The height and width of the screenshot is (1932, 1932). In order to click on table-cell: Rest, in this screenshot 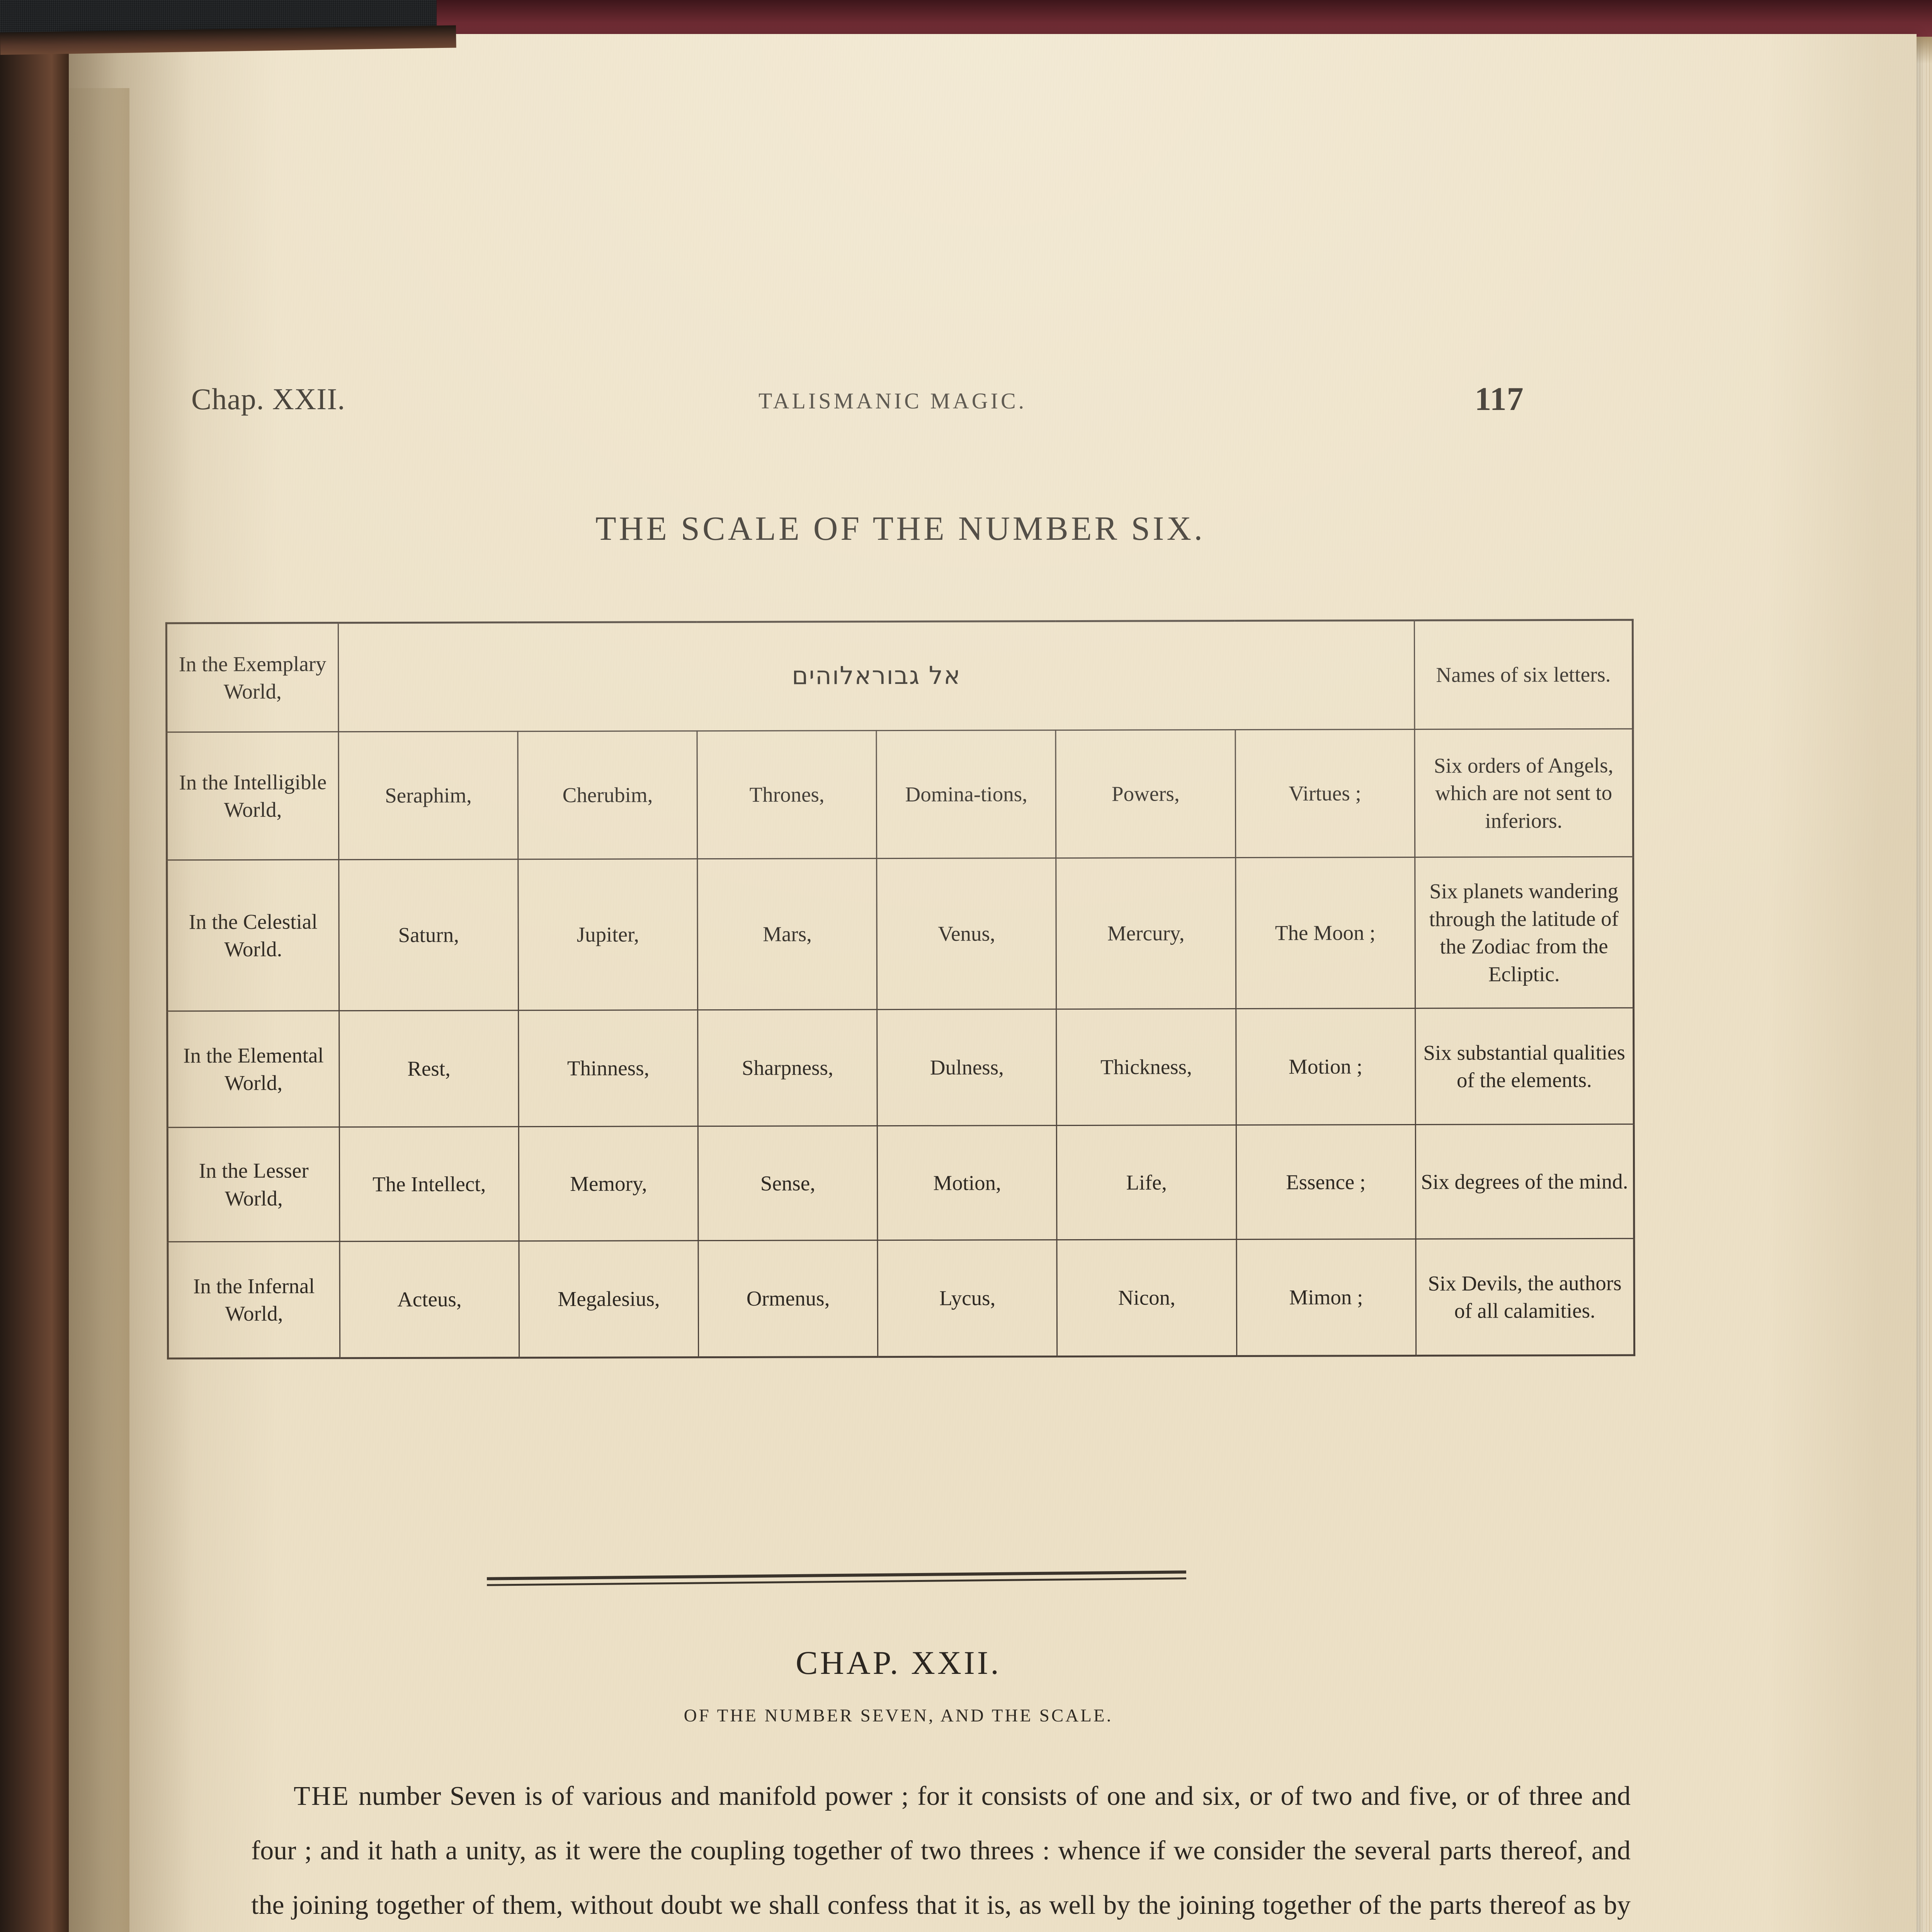, I will do `click(429, 1069)`.